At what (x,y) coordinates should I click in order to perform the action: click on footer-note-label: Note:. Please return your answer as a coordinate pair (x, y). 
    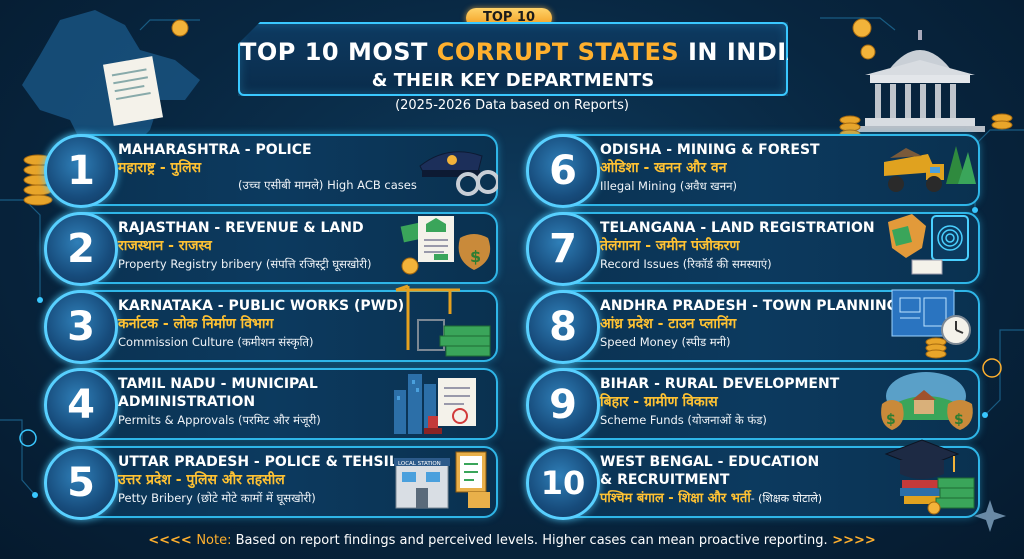
    Looking at the image, I should click on (214, 540).